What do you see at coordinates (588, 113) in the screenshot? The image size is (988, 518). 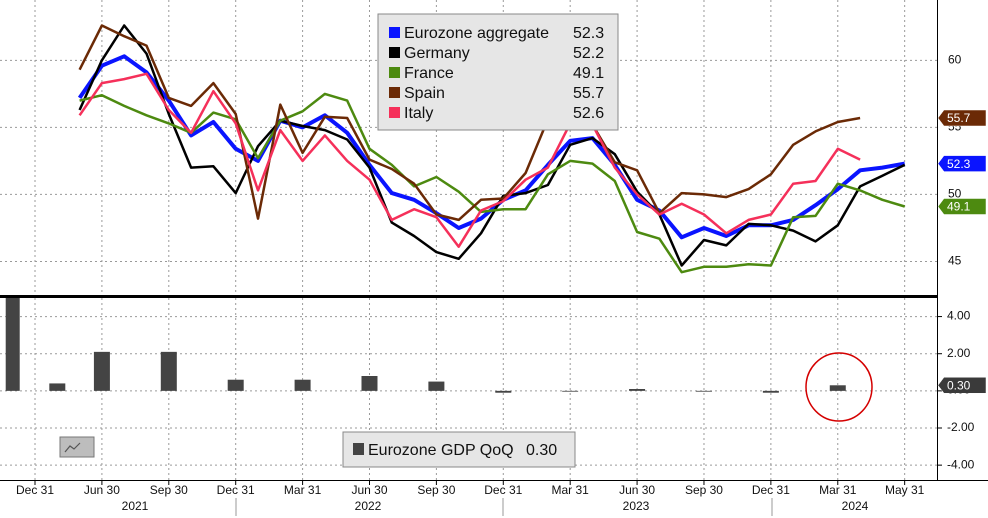 I see `legend-value: 52.6` at bounding box center [588, 113].